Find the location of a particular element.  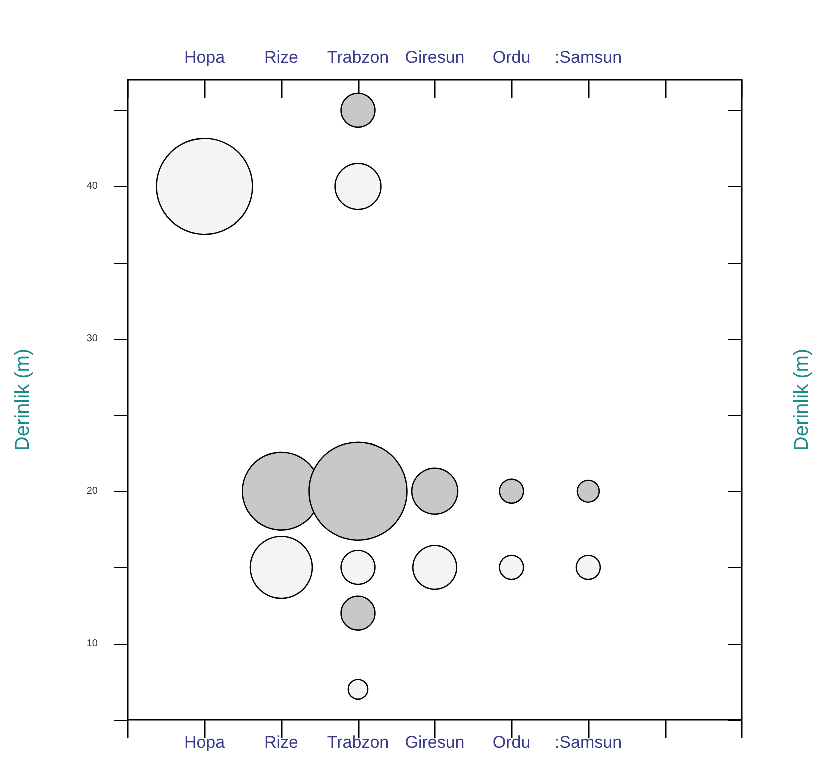

x-tick-label: Trabzon is located at coordinates (358, 742).